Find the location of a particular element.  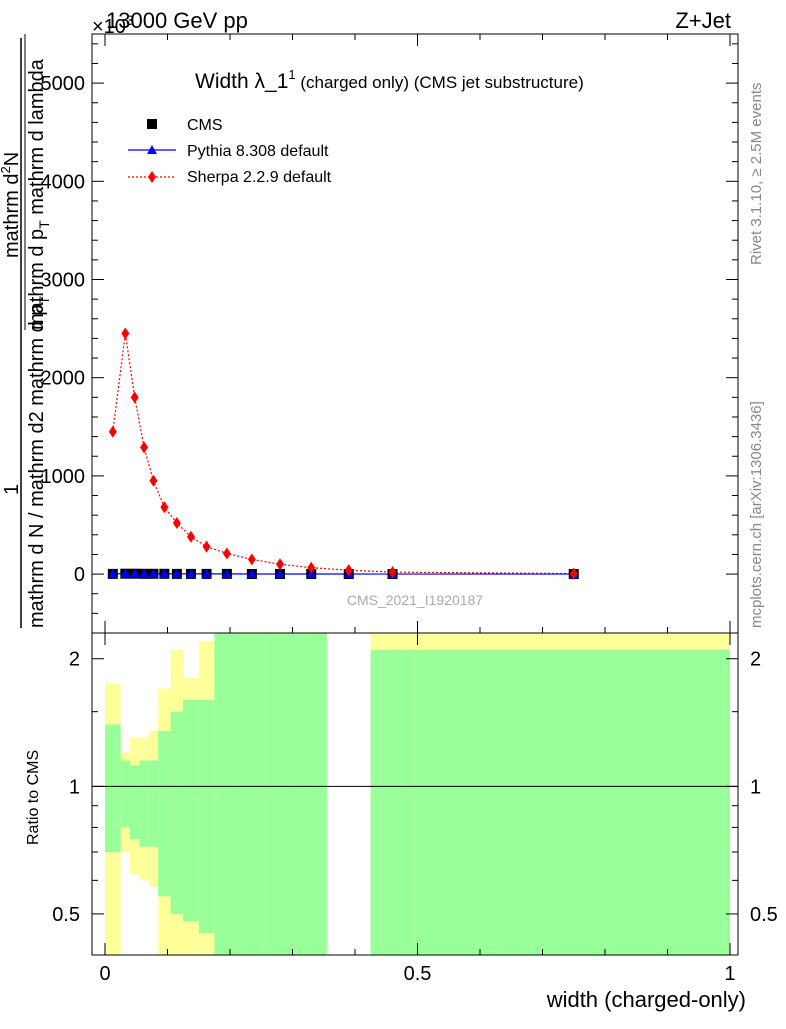

watermark: CMS_2021_I1920187 is located at coordinates (415, 600).